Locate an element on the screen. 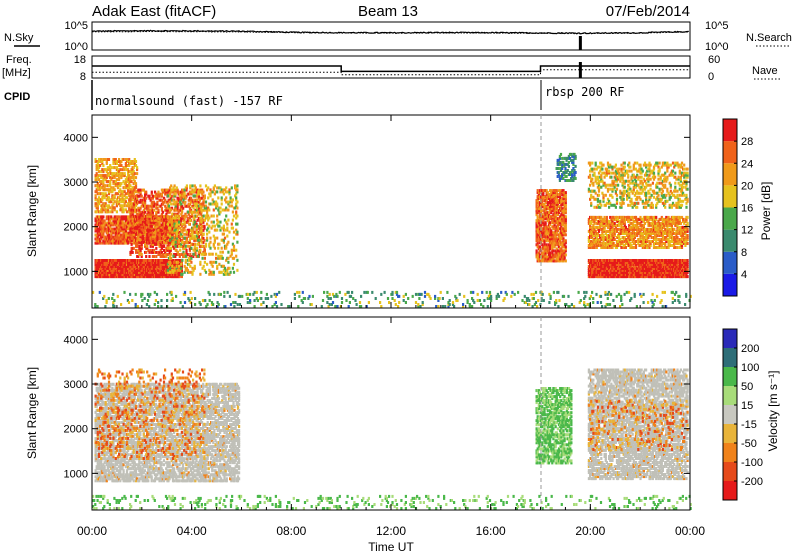 This screenshot has height=554, width=800. freq-tick-top: 18 is located at coordinates (80, 60).